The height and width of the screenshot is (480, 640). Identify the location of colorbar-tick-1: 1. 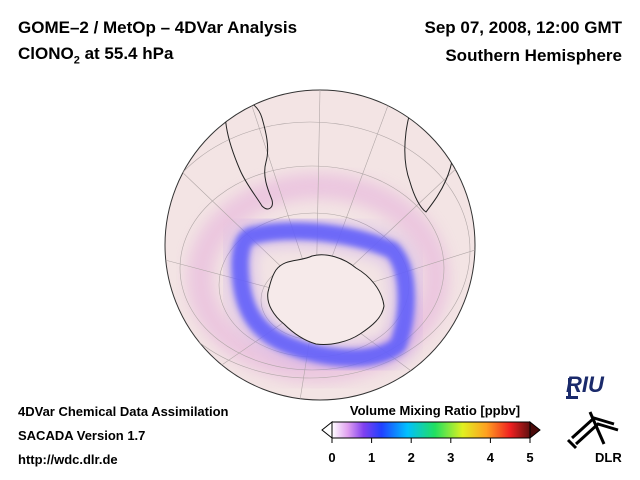
(371, 457).